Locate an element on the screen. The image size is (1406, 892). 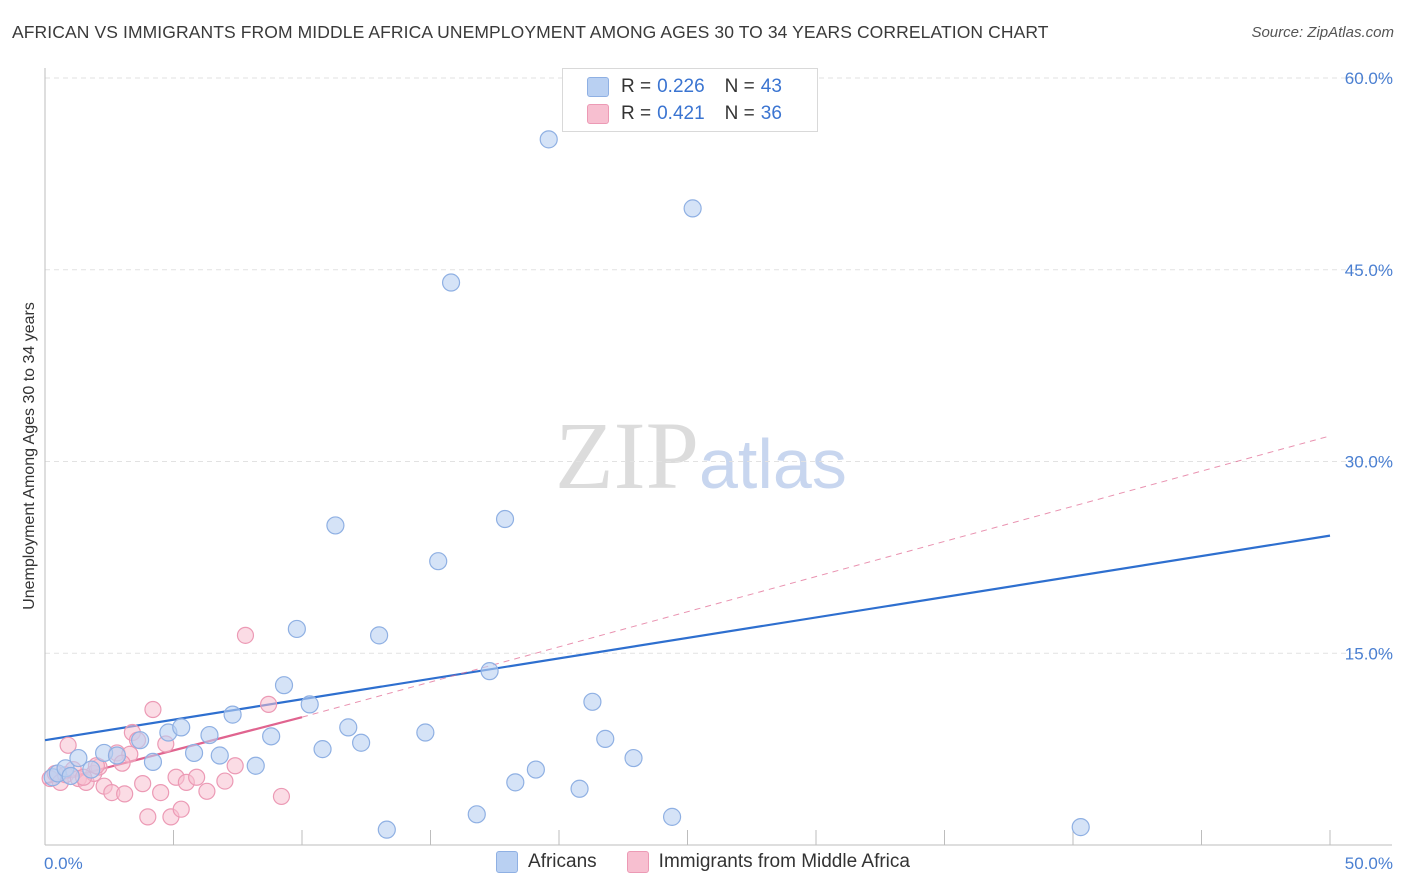
x-tick-label: 50.0% is located at coordinates (1369, 863).